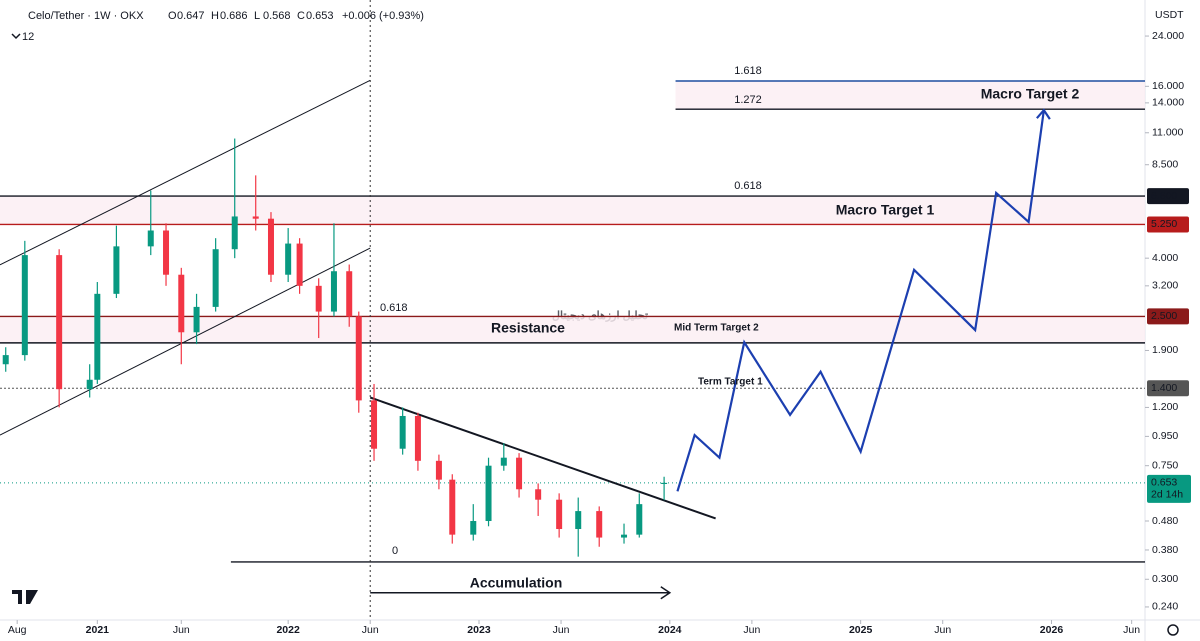  Describe the element at coordinates (1165, 286) in the screenshot. I see `y-tick-label: 3.200` at that location.